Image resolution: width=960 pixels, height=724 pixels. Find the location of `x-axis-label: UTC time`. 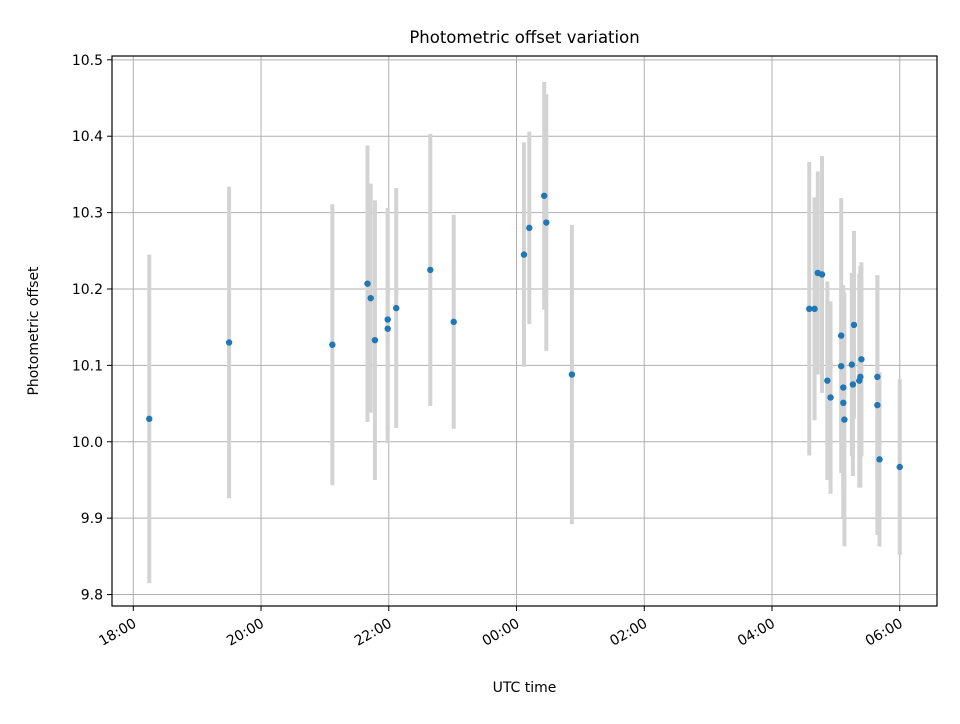

x-axis-label: UTC time is located at coordinates (525, 688).